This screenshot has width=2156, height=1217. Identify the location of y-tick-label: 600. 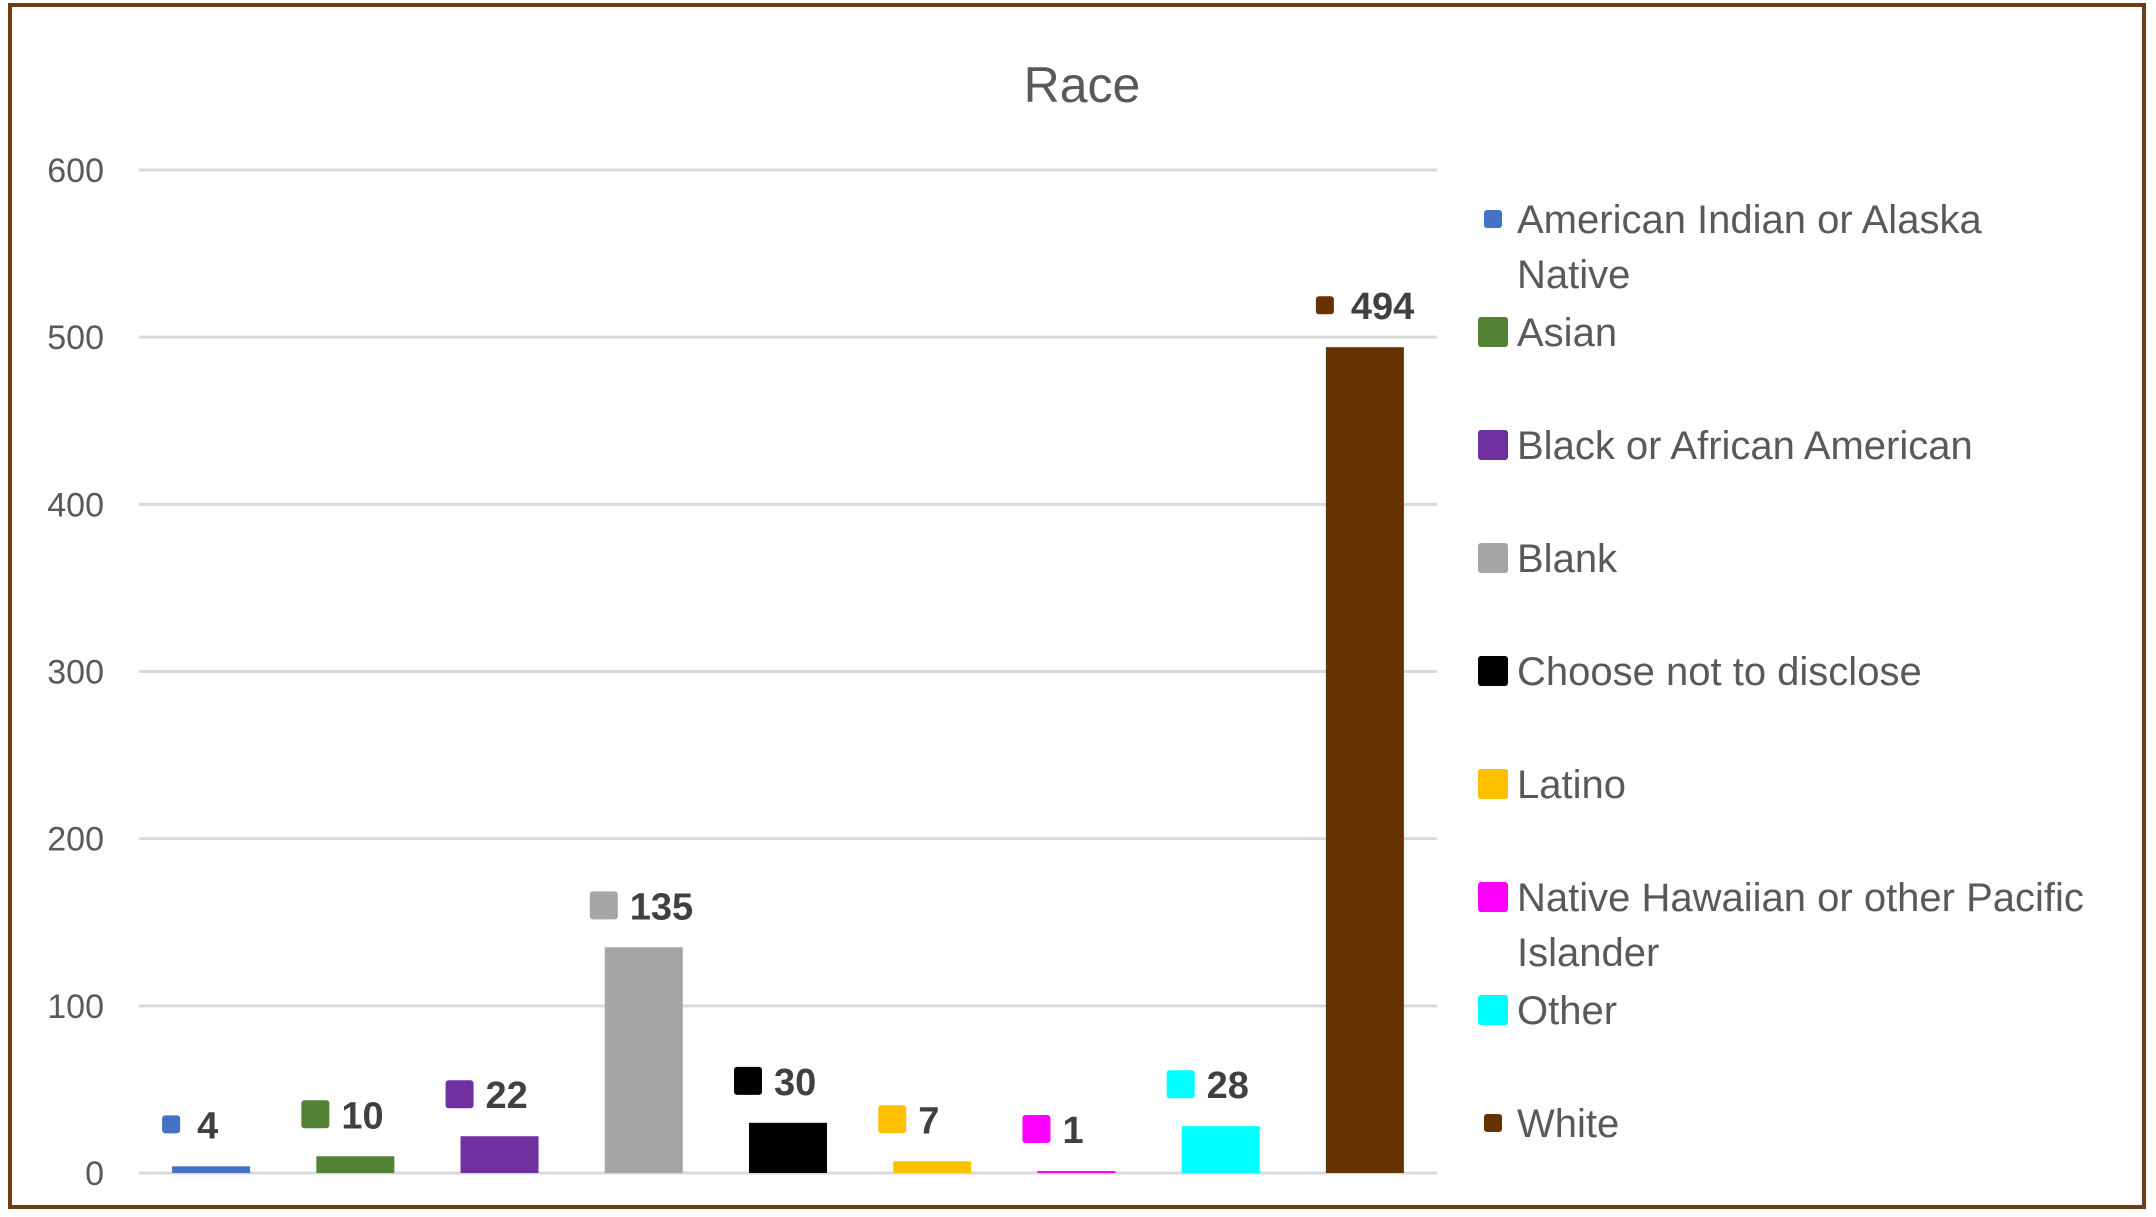
(75, 171).